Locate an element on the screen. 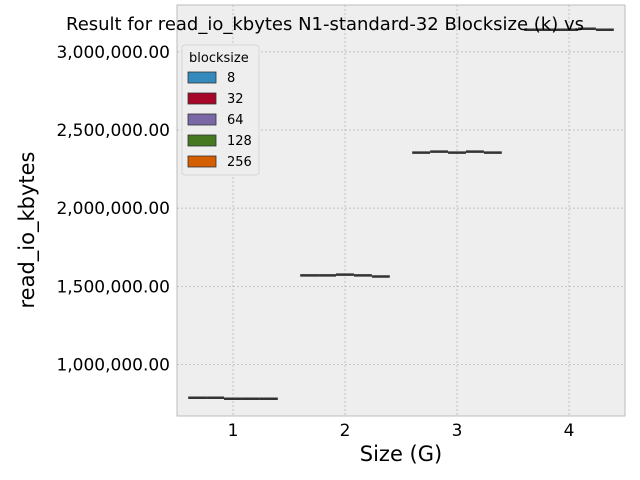 Image resolution: width=640 pixels, height=480 pixels. y-tick-label: 2,000,000.00 is located at coordinates (113, 209).